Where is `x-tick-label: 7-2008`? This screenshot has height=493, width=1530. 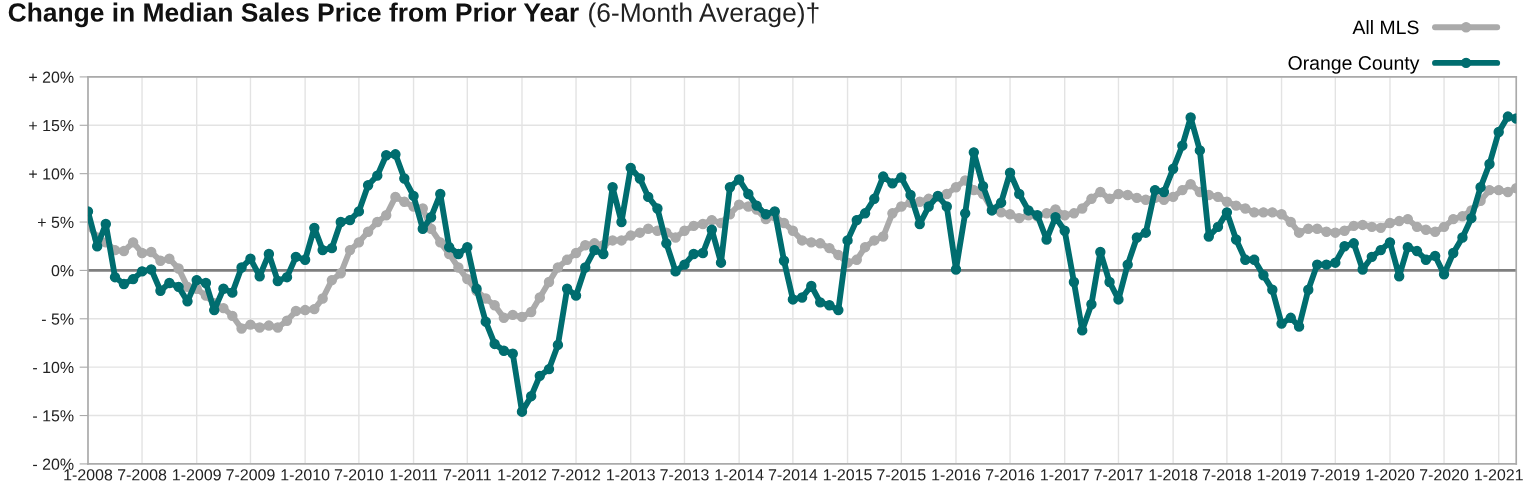
x-tick-label: 7-2008 is located at coordinates (142, 475).